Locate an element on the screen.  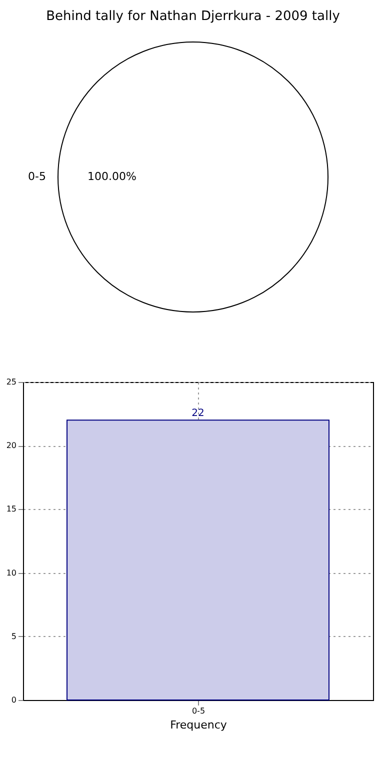
chart-title: Behind tally for Nathan Djerrkura - 2009 tally is located at coordinates (193, 16).